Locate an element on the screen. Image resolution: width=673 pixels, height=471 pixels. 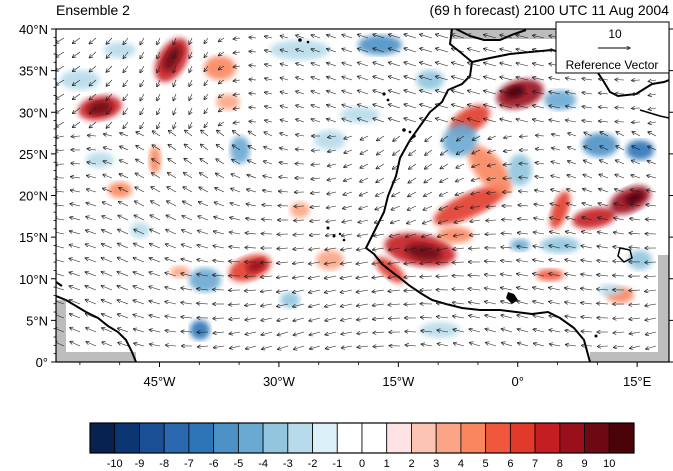
colorbar-tick-label: 0 is located at coordinates (362, 464).